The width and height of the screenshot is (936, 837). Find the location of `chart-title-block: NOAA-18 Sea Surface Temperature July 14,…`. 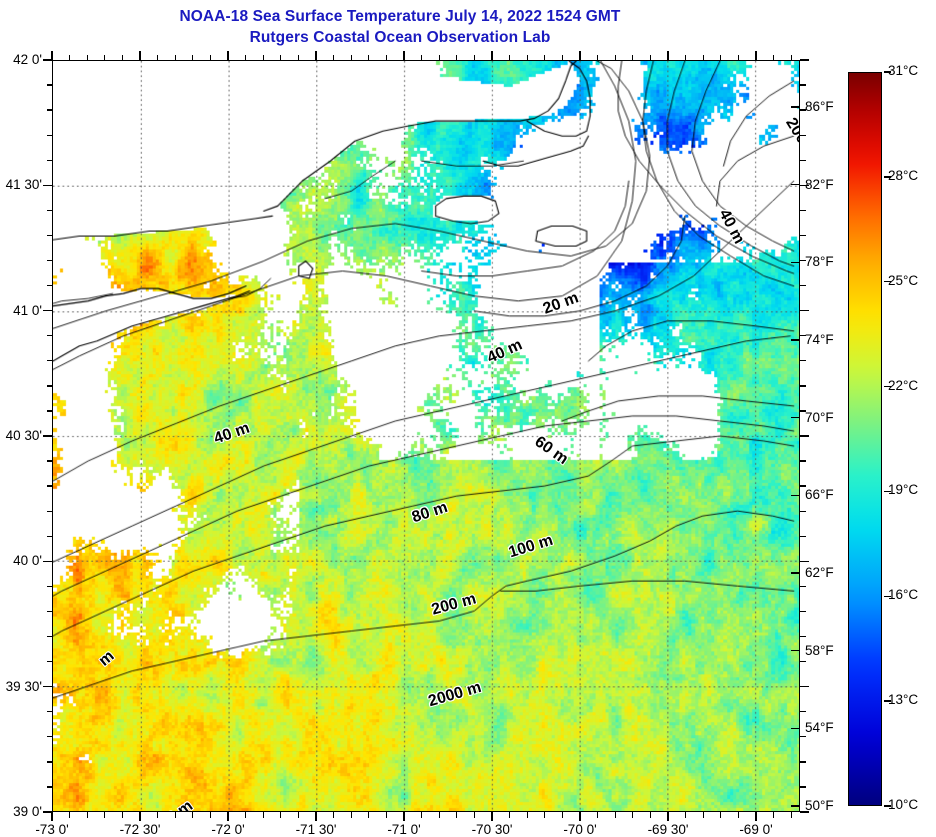

chart-title-block: NOAA-18 Sea Surface Temperature July 14,… is located at coordinates (400, 27).